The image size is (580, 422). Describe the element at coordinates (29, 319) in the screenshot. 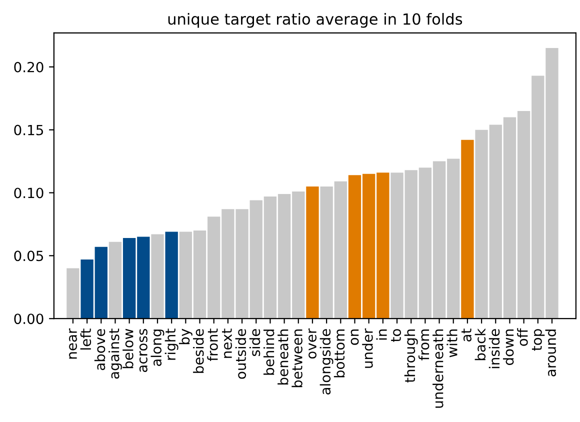

I see `y-tick-label: 0.00` at that location.